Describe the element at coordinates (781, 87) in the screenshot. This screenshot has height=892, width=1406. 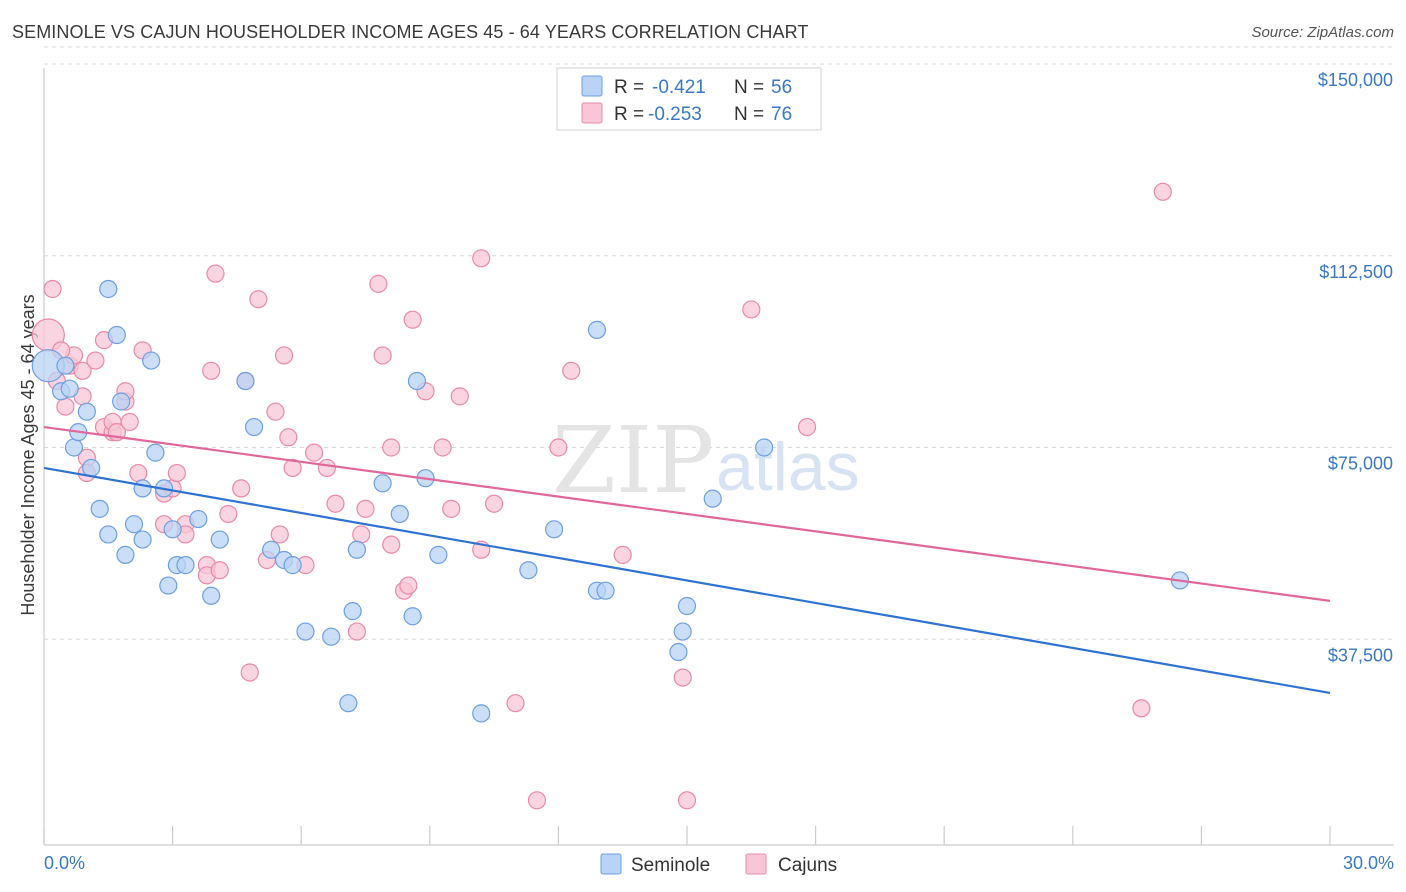
I see `legend-n-value-1: 56` at that location.